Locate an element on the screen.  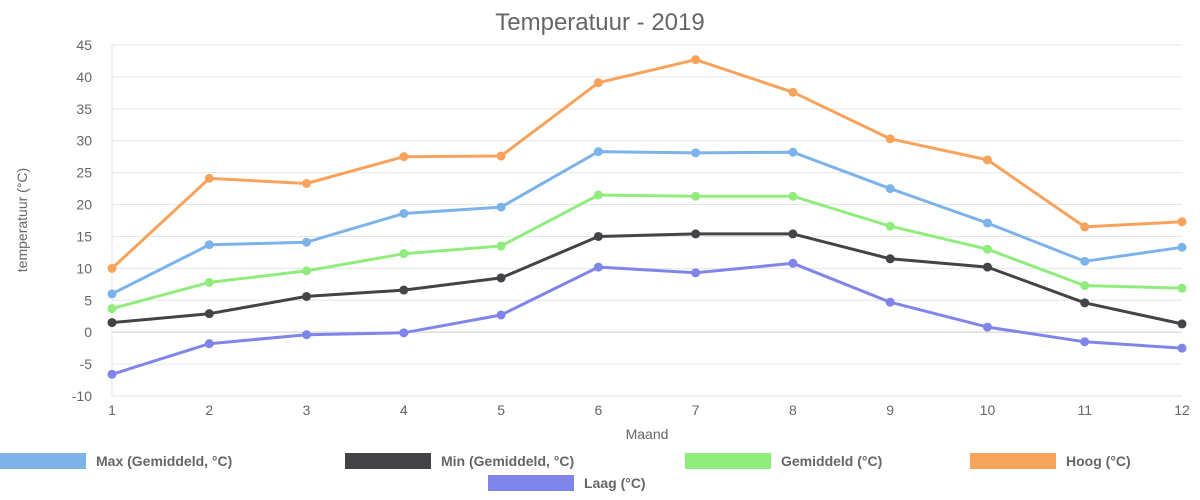
x-tick-label: 10 is located at coordinates (988, 410).